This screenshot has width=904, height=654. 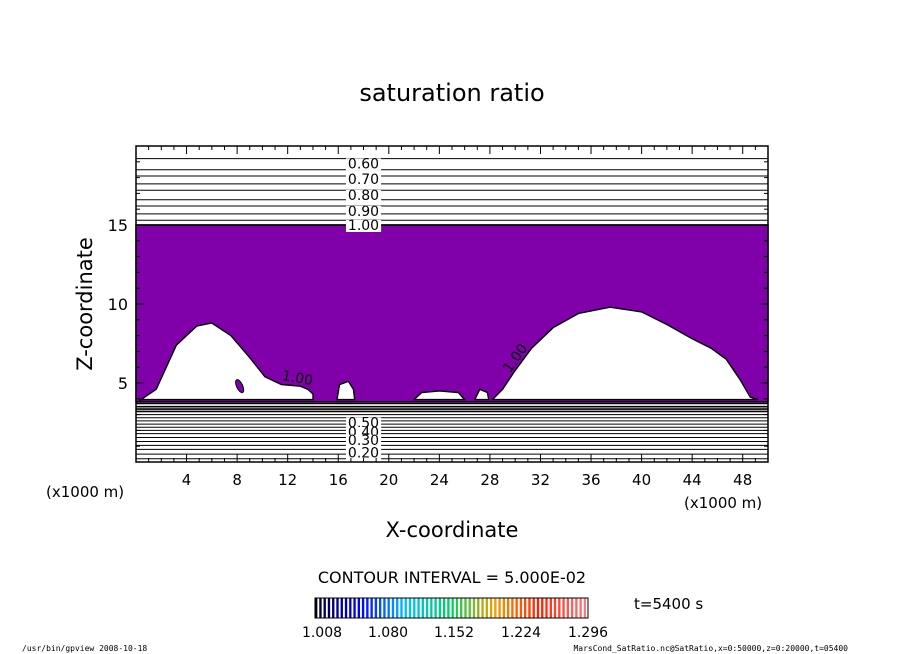 I want to click on contour-label: 0.90, so click(x=363, y=212).